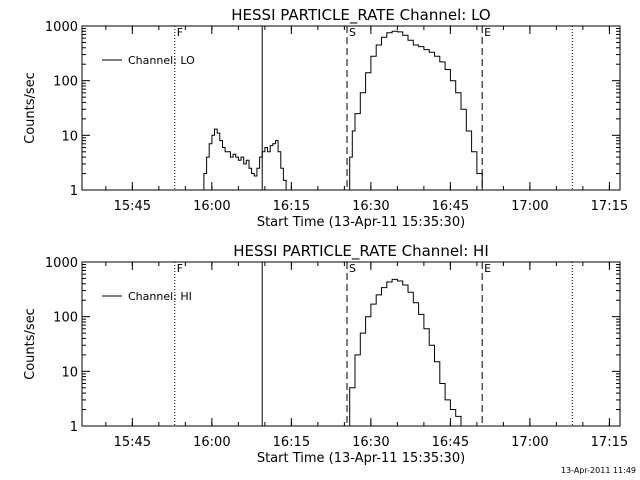  I want to click on legend-label: Channel: HI, so click(160, 296).